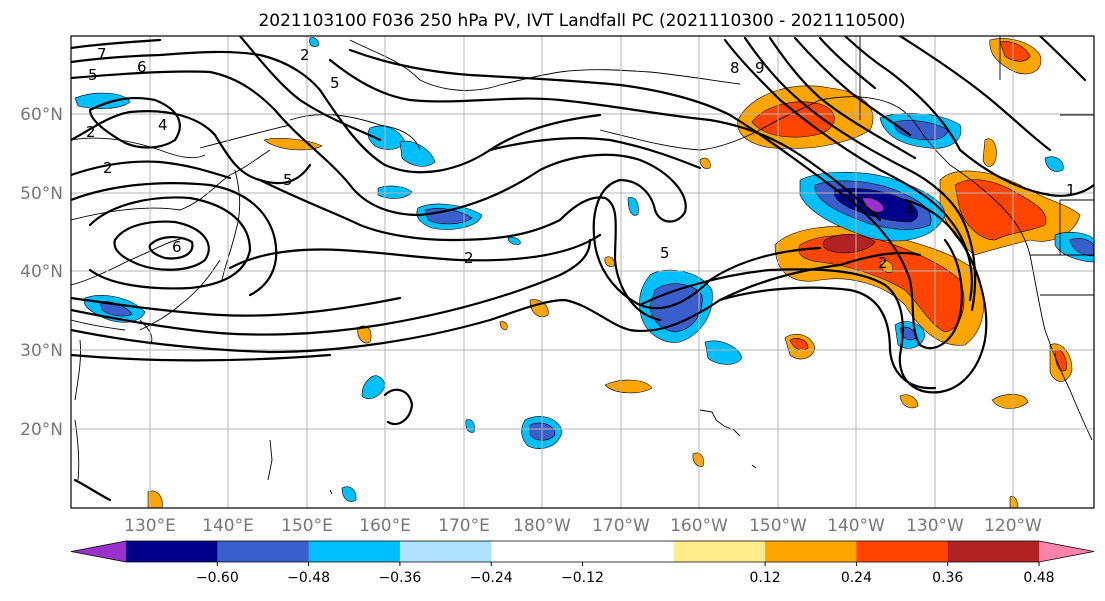 Image resolution: width=1105 pixels, height=601 pixels. Describe the element at coordinates (464, 526) in the screenshot. I see `lon-label: 170°E` at that location.